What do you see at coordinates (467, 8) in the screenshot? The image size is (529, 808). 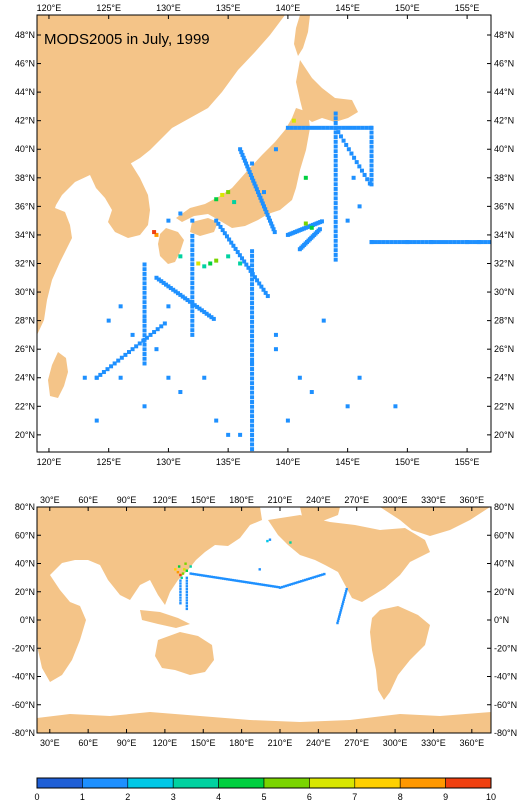 I see `top-lon-label: 155°E` at bounding box center [467, 8].